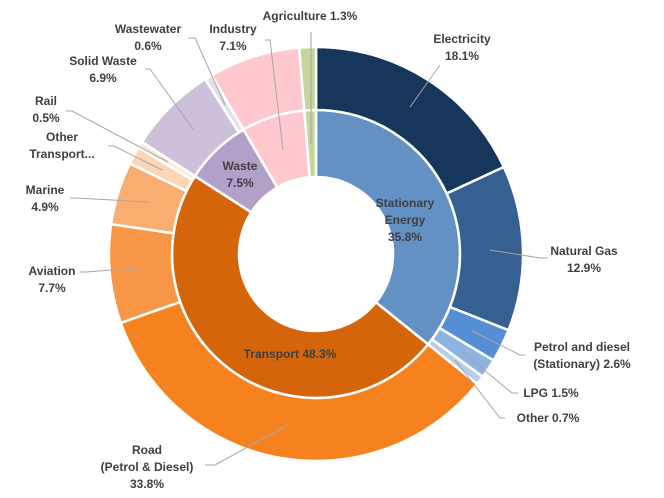  Describe the element at coordinates (52, 271) in the screenshot. I see `label-name: Aviation` at that location.